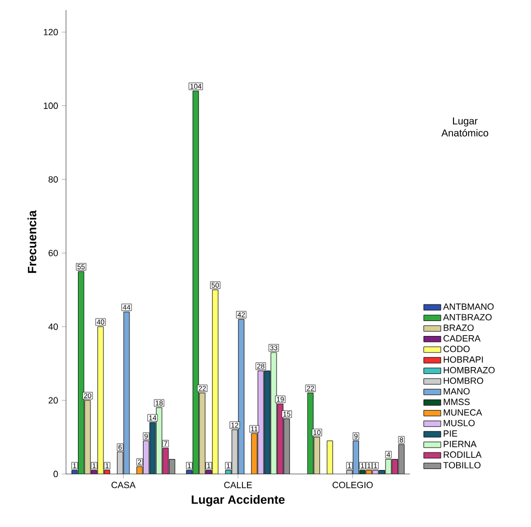 The width and height of the screenshot is (531, 527). Describe the element at coordinates (53, 253) in the screenshot. I see `y-tick-label: 60` at that location.